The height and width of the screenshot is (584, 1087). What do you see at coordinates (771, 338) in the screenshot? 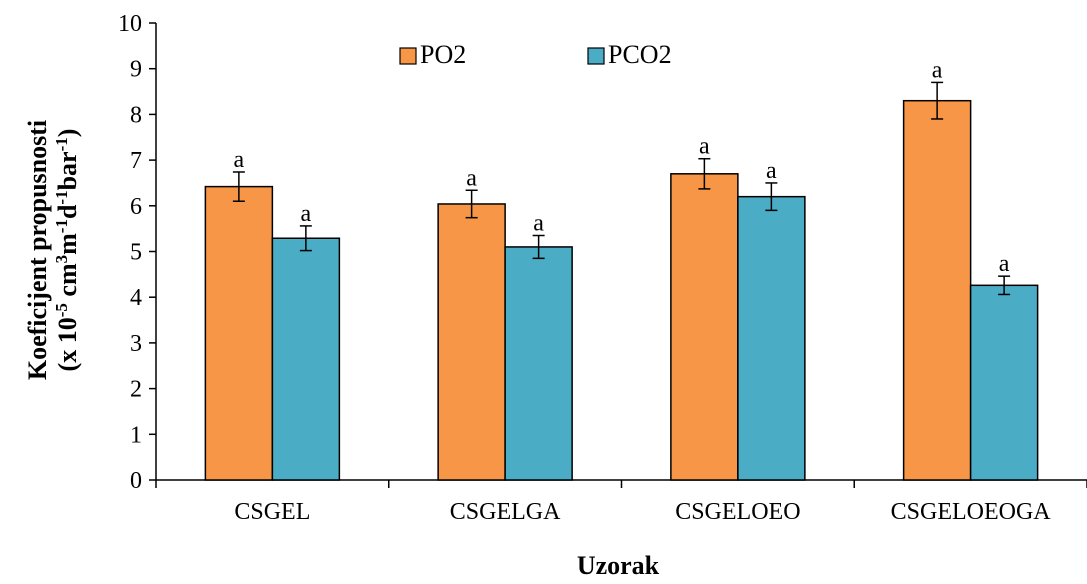
I see `bar-pco2-csgeloeo` at bounding box center [771, 338].